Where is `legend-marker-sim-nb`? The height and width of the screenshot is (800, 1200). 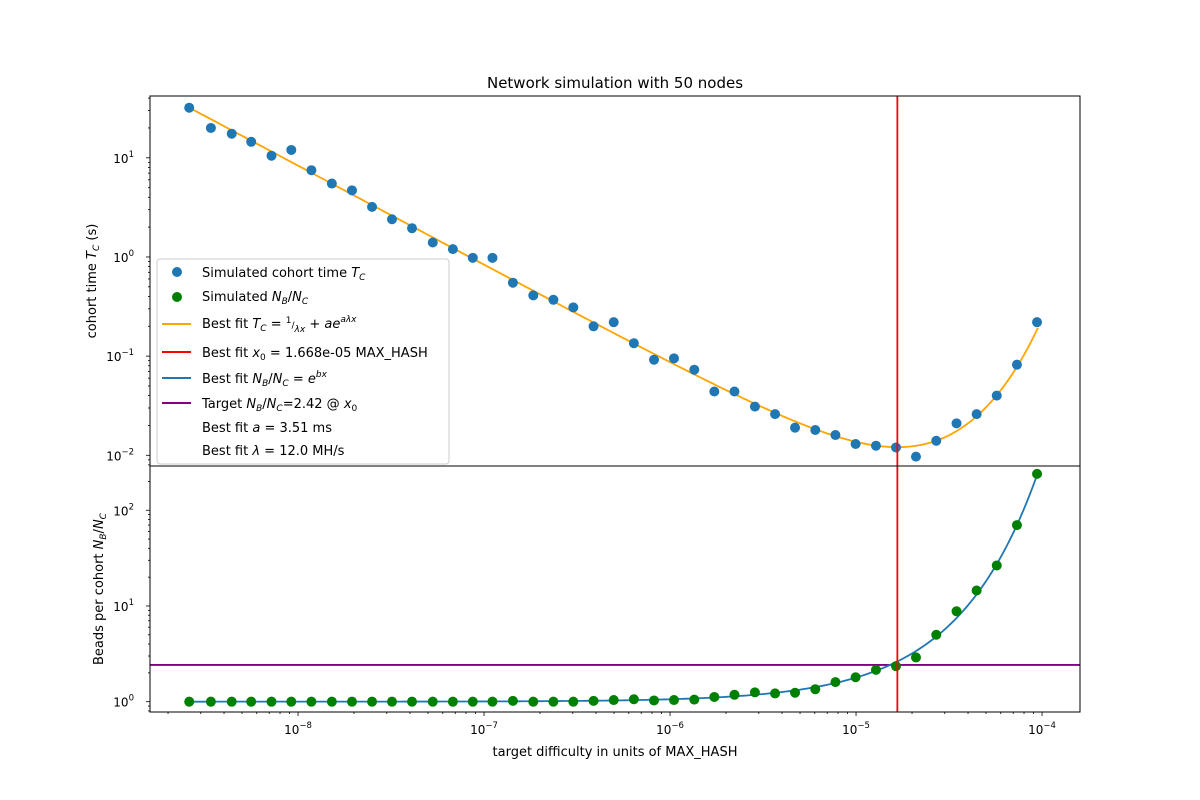 legend-marker-sim-nb is located at coordinates (177, 297).